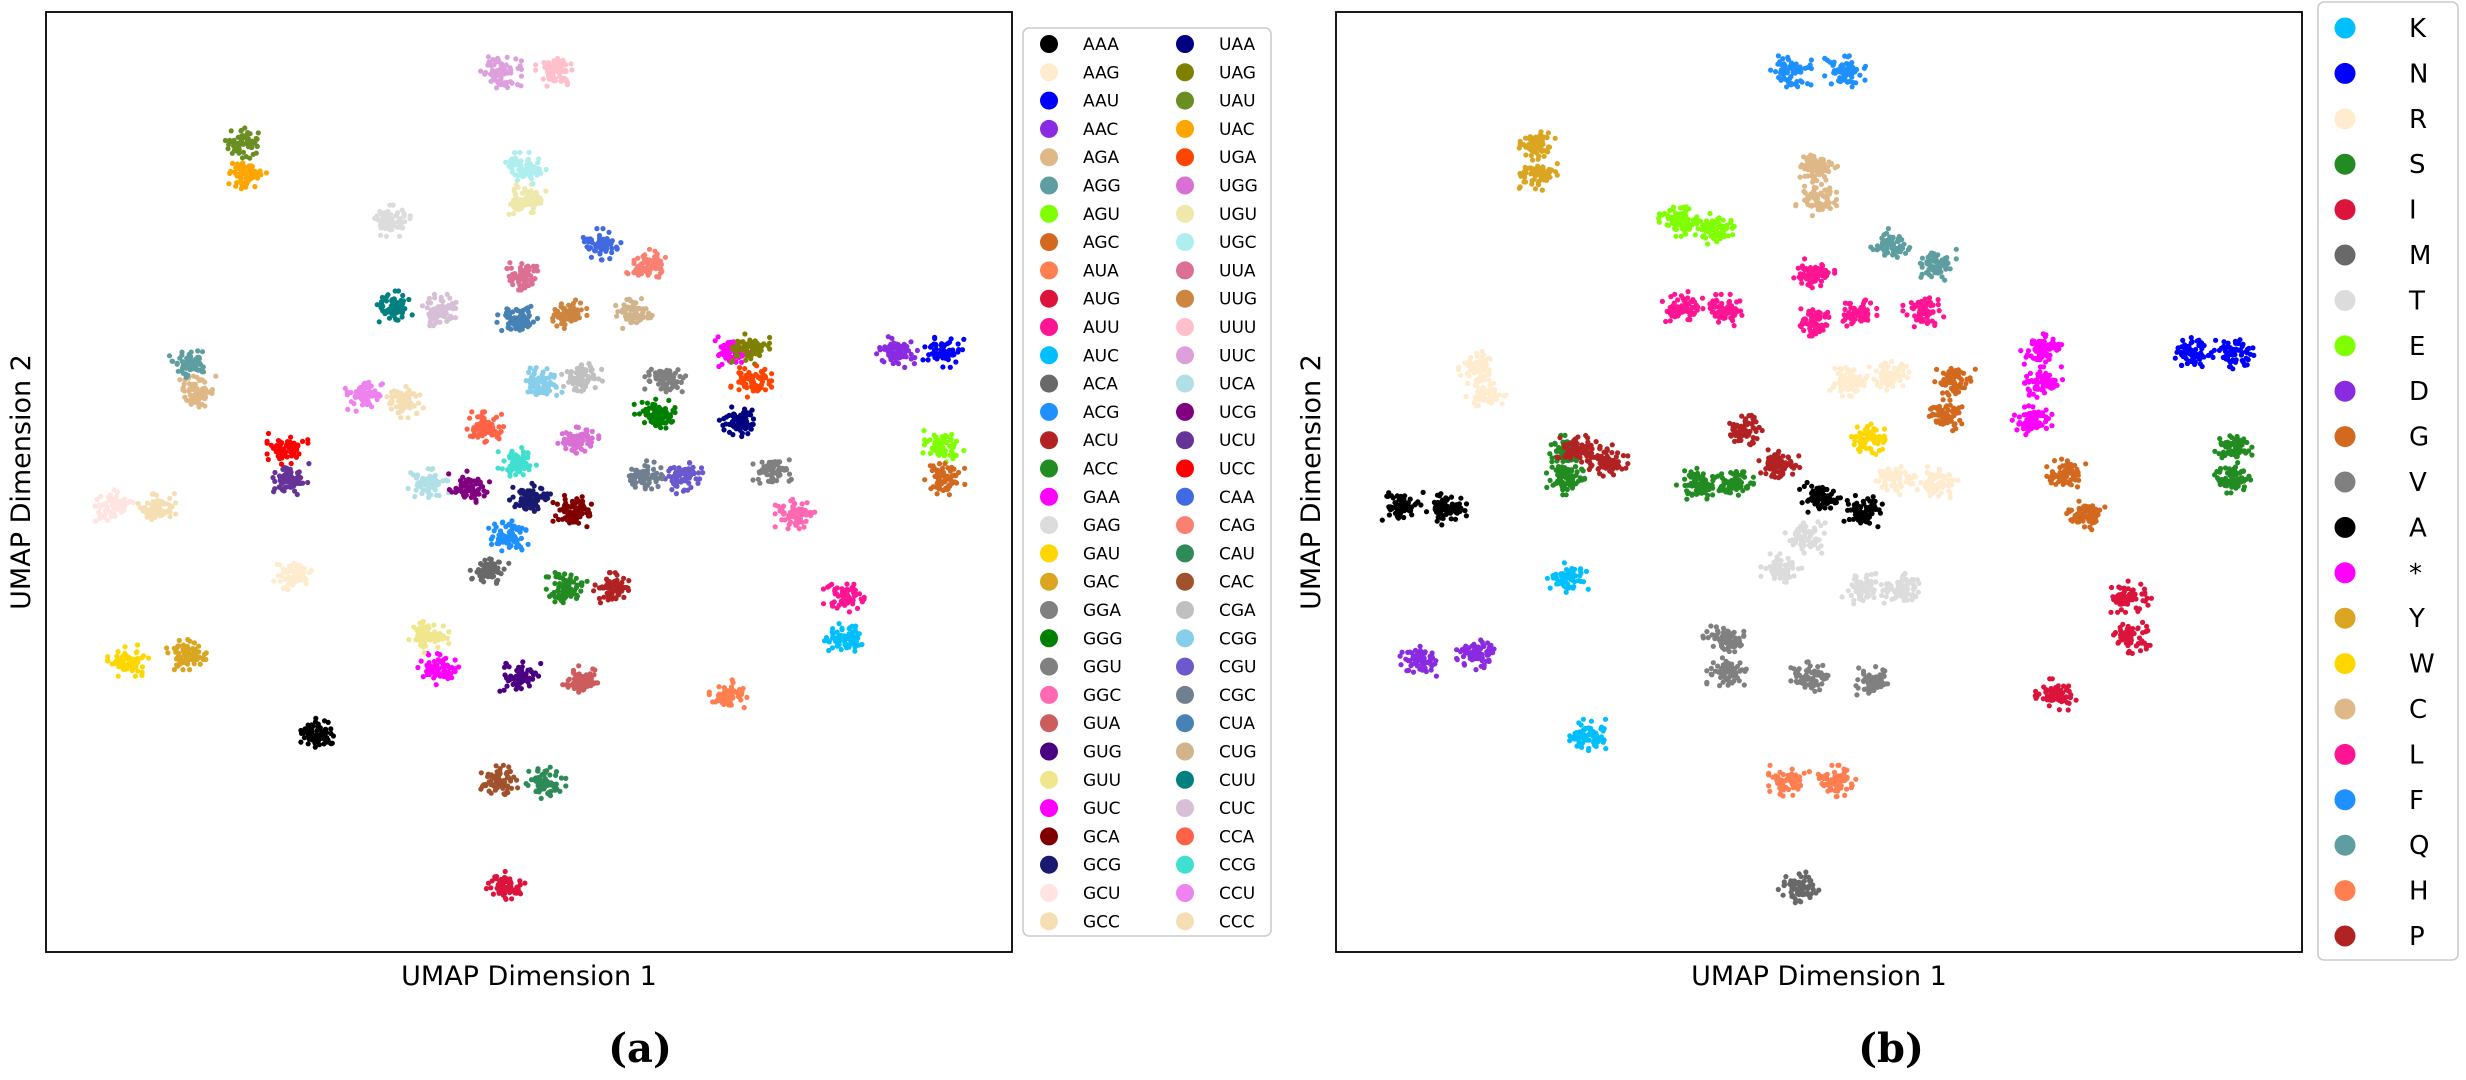 The image size is (2466, 1080). I want to click on point-agc, so click(947, 477).